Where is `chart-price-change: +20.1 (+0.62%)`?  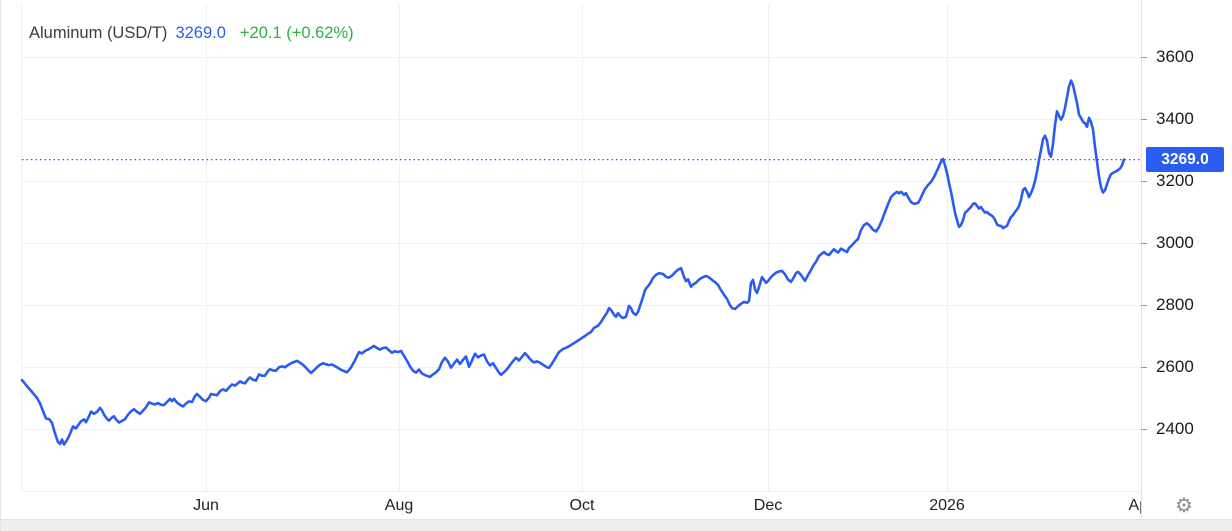
chart-price-change: +20.1 (+0.62%) is located at coordinates (296, 33).